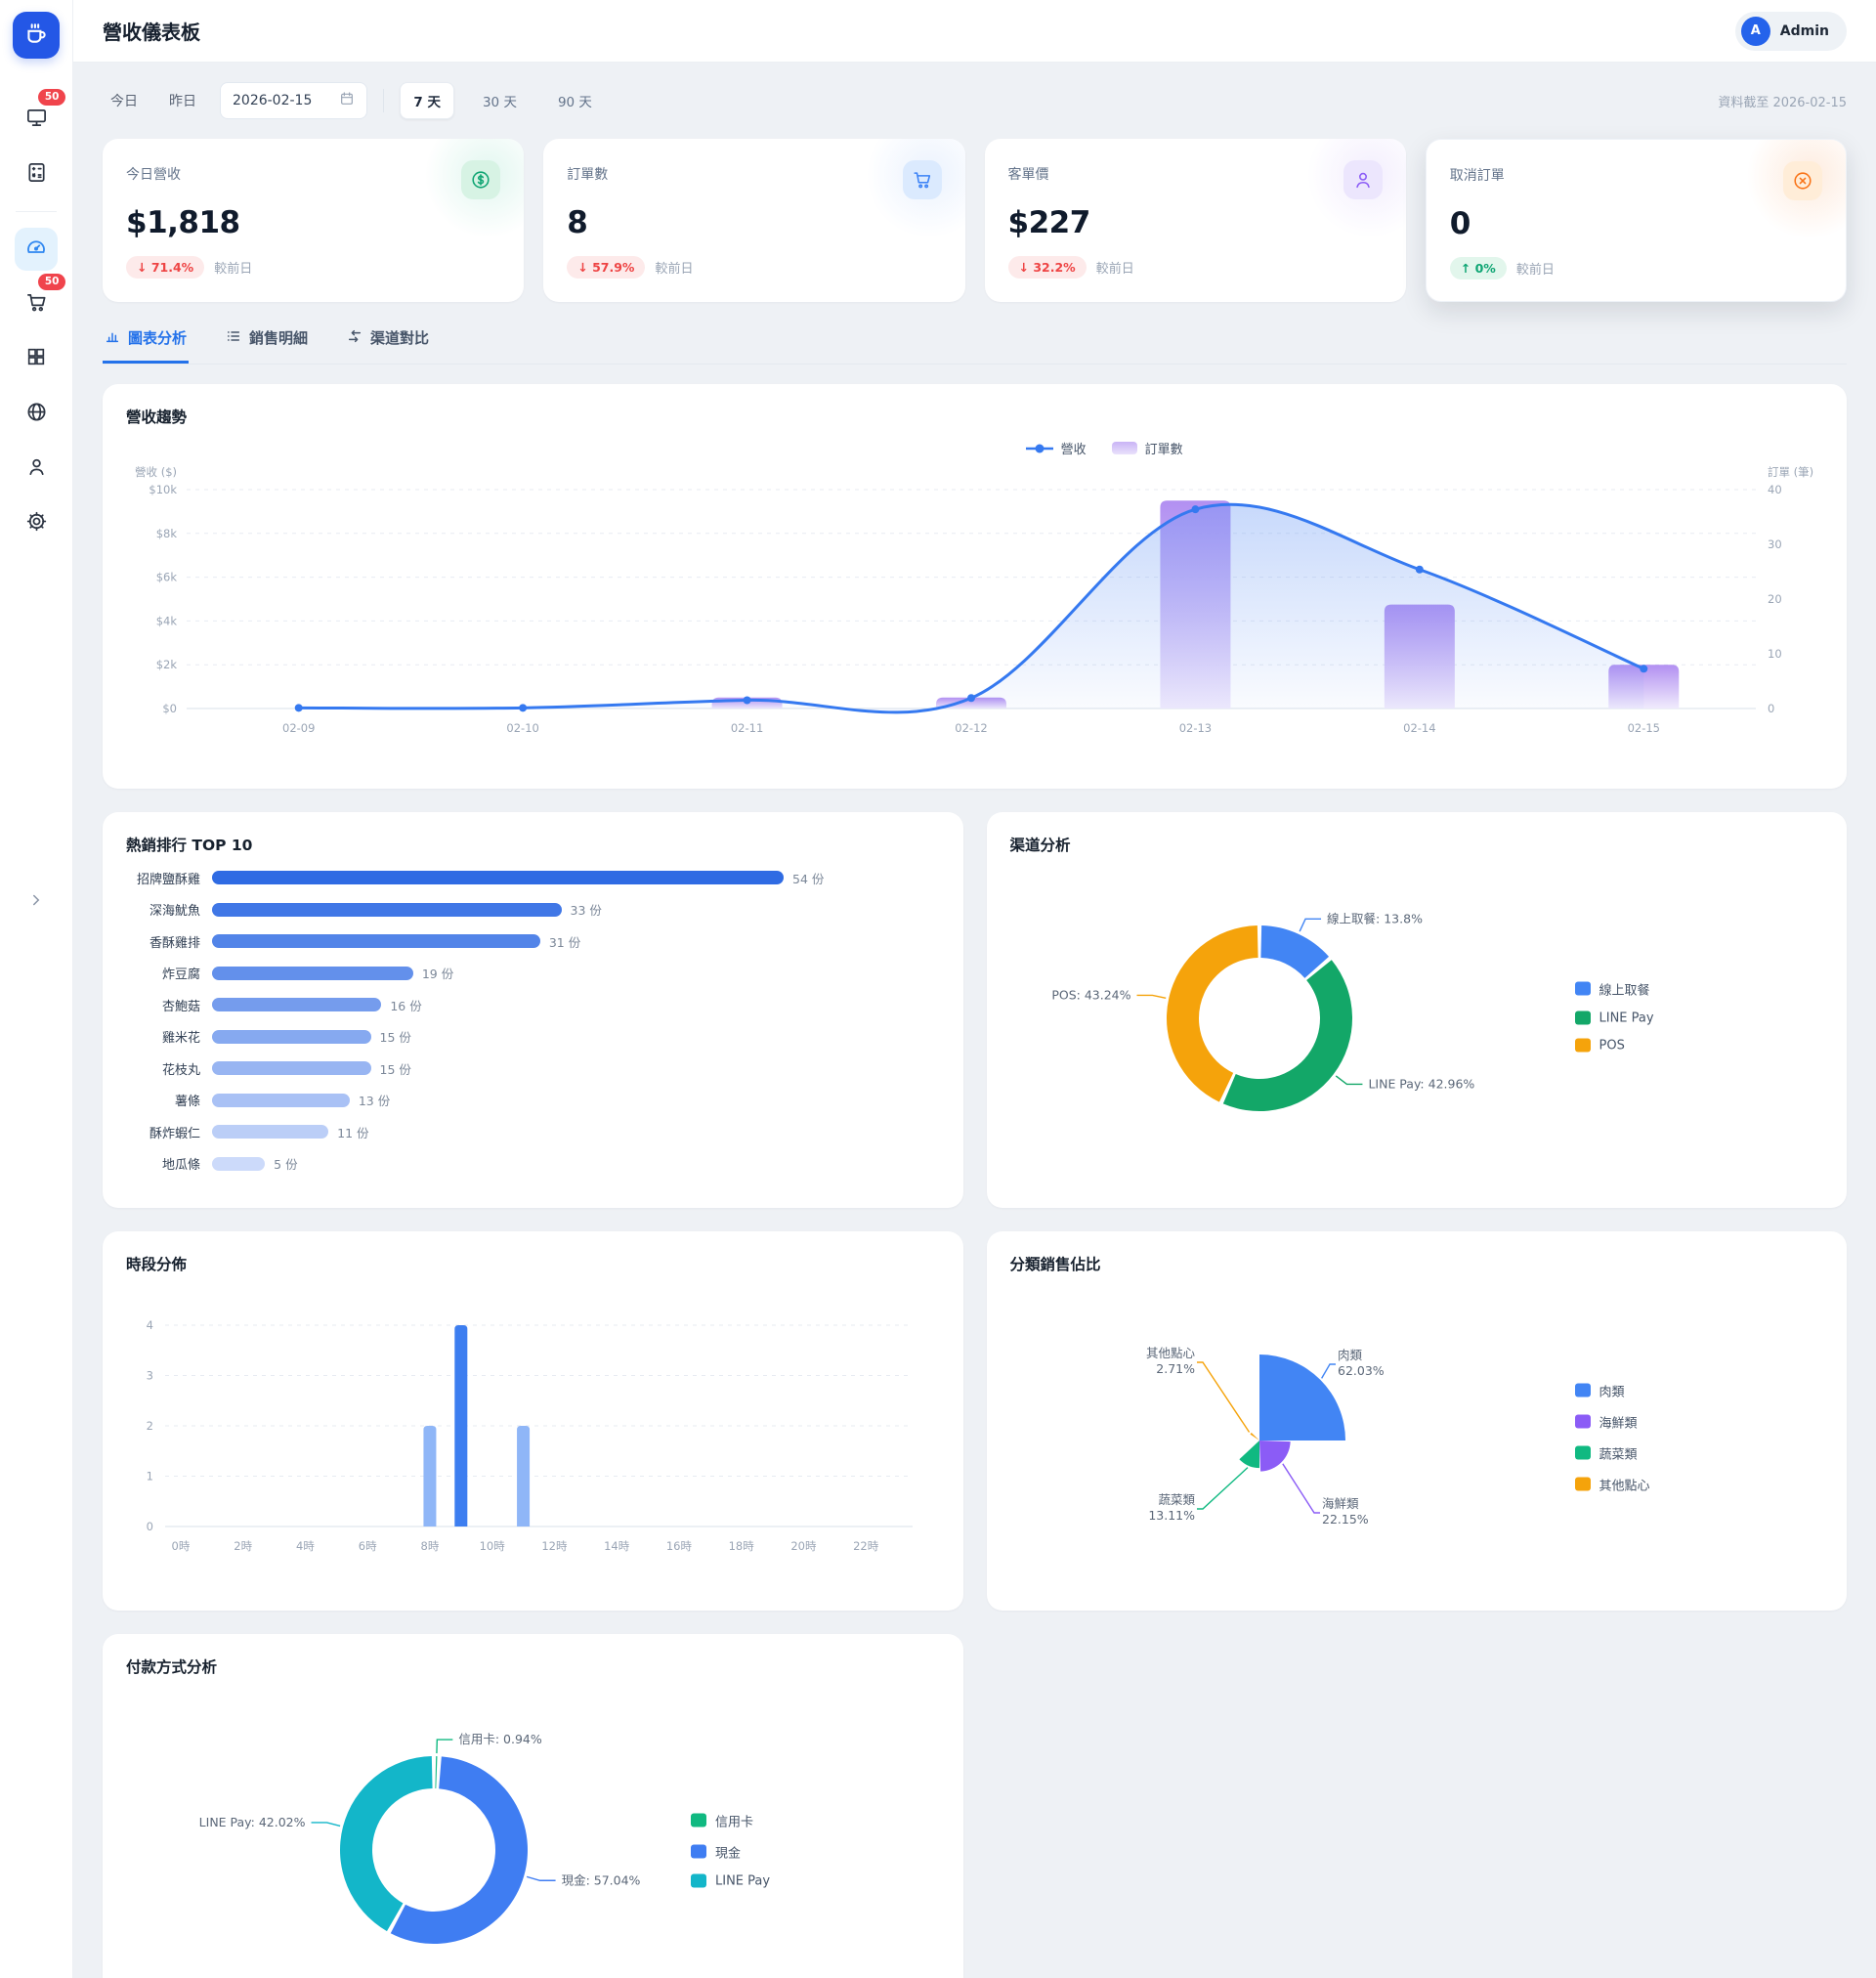  I want to click on svg-text: 20時, so click(803, 1546).